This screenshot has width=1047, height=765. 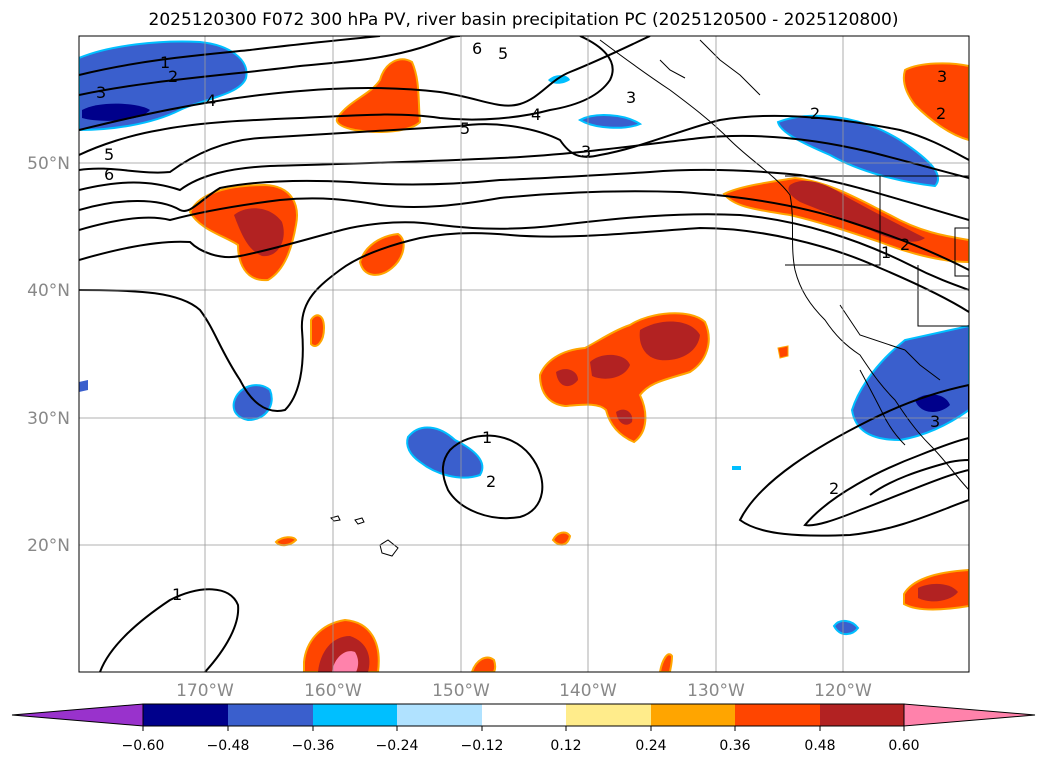 I want to click on lon-label: 160°W, so click(x=333, y=691).